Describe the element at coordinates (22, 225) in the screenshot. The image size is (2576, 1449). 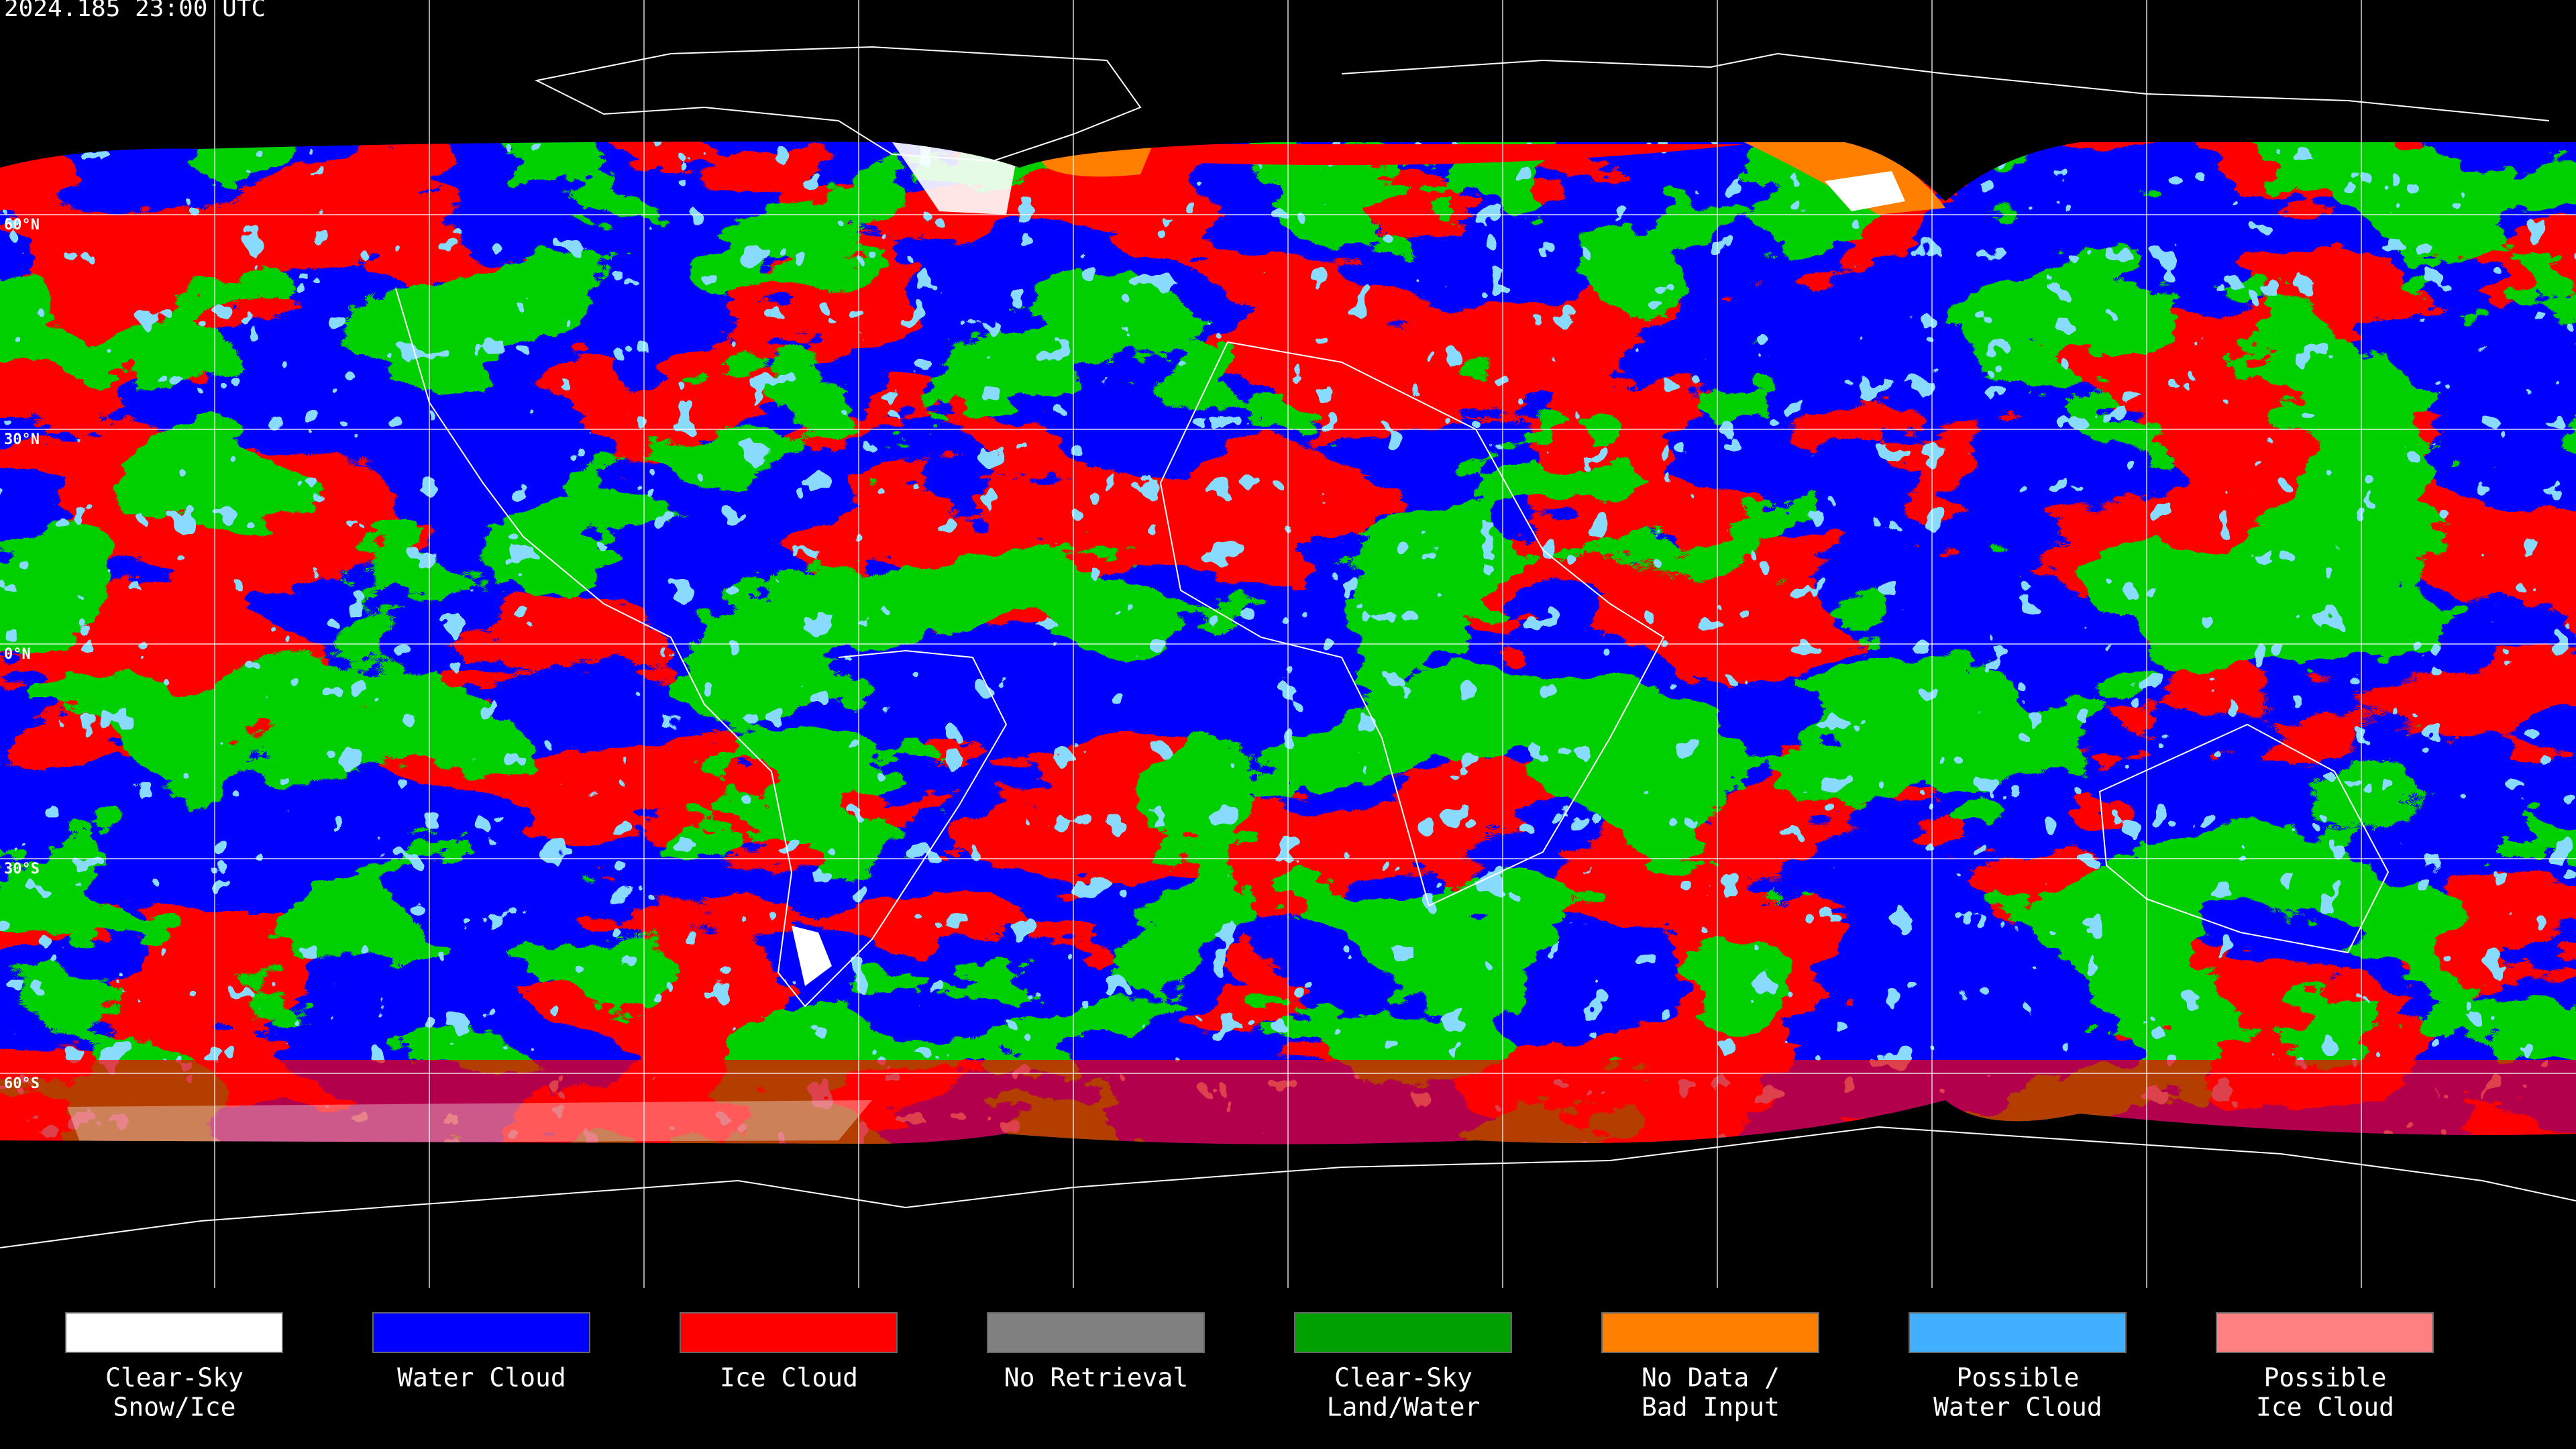
I see `latitude-label: 60°N` at that location.